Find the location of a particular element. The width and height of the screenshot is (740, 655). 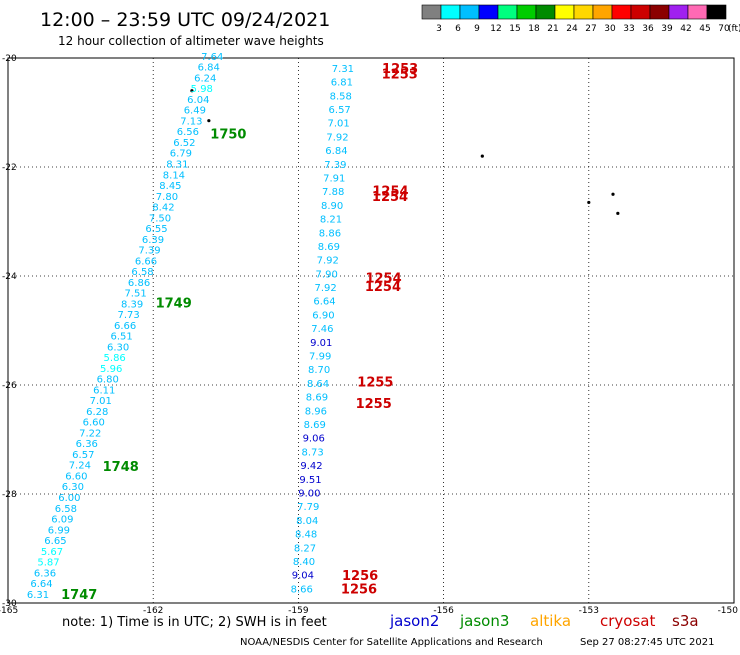

wave-height-value: 8.45 is located at coordinates (170, 186).